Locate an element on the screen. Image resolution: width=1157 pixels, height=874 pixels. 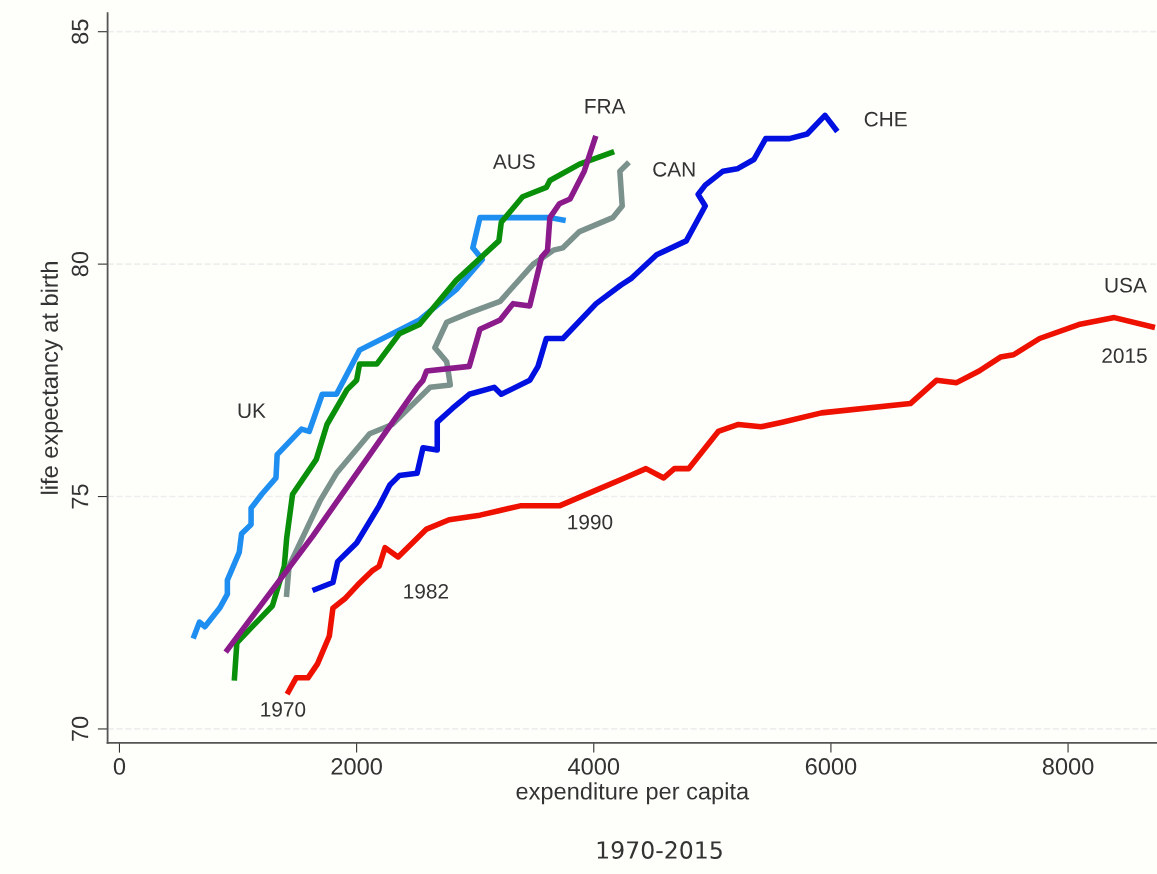
x-tick-label: 6000 is located at coordinates (831, 766).